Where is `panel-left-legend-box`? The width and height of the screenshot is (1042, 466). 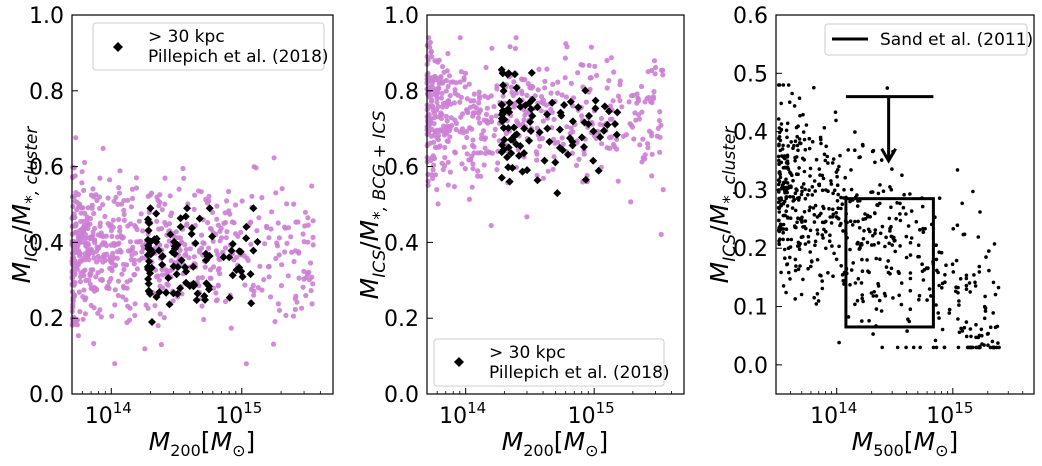 panel-left-legend-box is located at coordinates (208, 46).